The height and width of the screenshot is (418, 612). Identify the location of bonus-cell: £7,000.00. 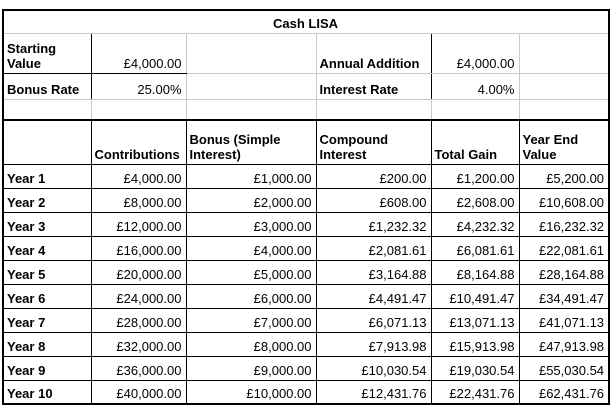
(251, 320).